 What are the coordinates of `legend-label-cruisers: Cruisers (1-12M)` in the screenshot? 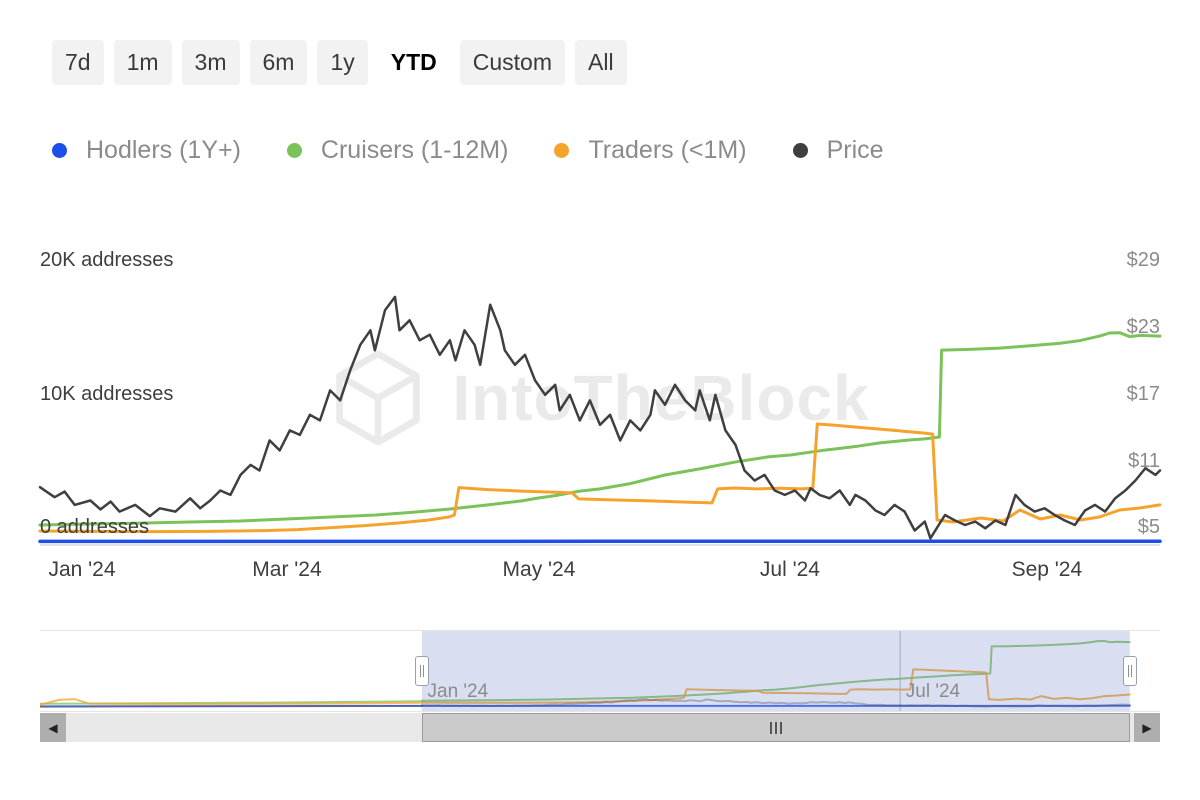 It's located at (414, 150).